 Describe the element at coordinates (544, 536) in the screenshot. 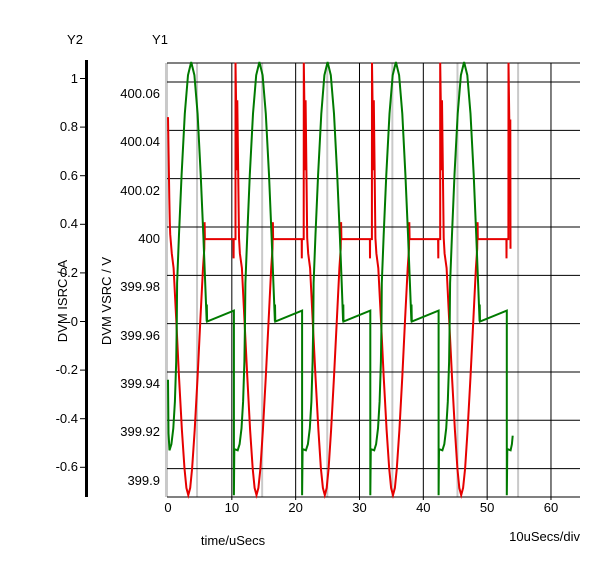

I see `x-scale-per-div-label: 10uSecs/div` at that location.